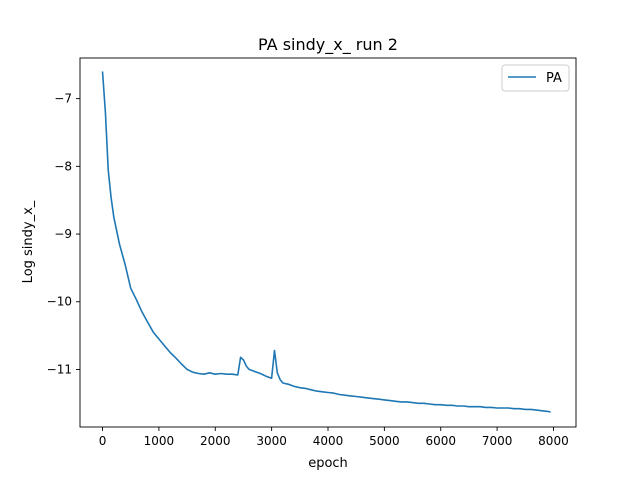  I want to click on y-tick-label: −9, so click(63, 234).